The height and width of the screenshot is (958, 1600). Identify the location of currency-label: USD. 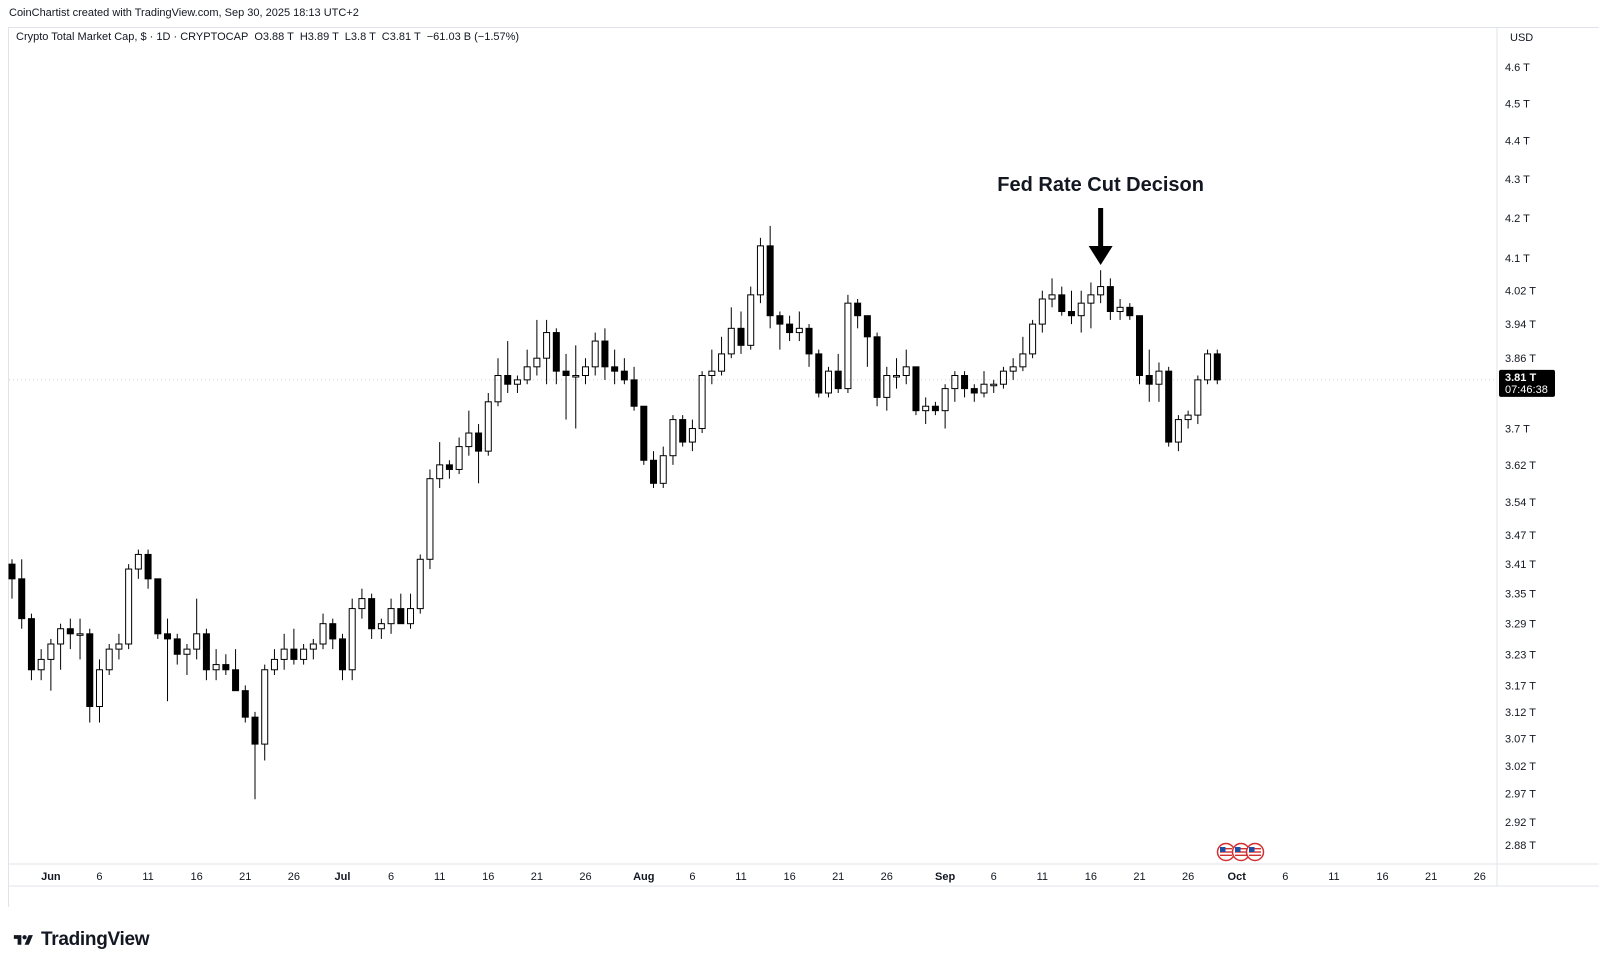
(1522, 38).